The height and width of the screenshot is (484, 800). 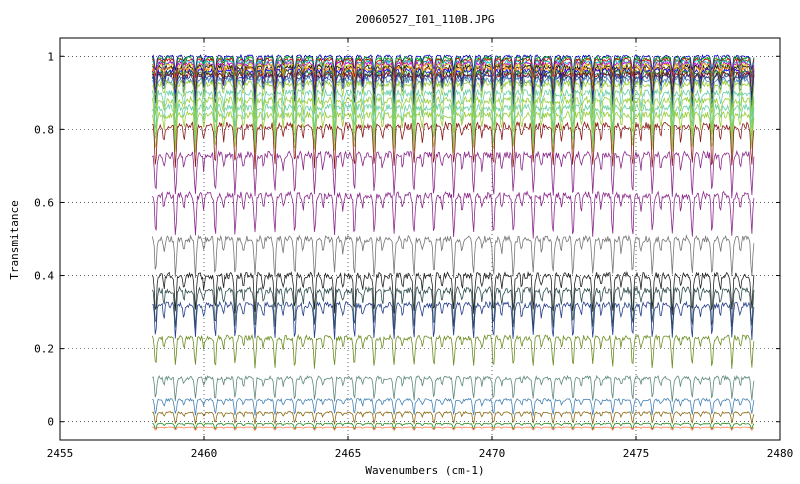 What do you see at coordinates (44, 276) in the screenshot?
I see `y-tick-label: 0.4` at bounding box center [44, 276].